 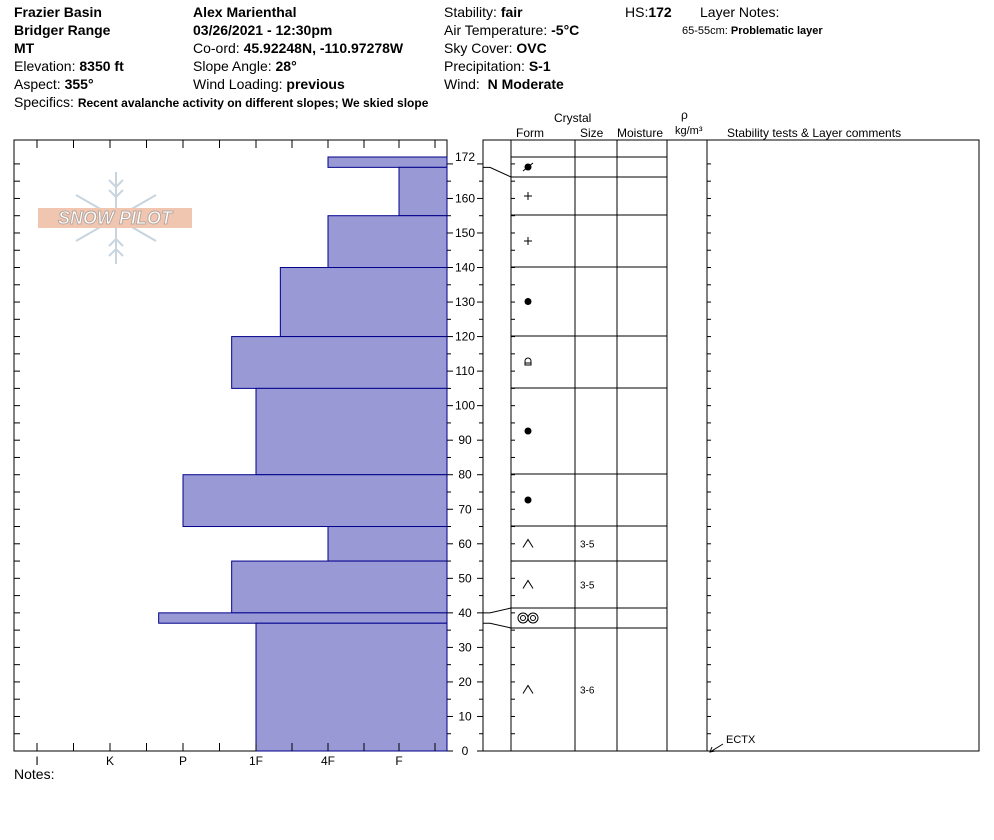 What do you see at coordinates (62, 30) in the screenshot?
I see `range-name: Bridger Range` at bounding box center [62, 30].